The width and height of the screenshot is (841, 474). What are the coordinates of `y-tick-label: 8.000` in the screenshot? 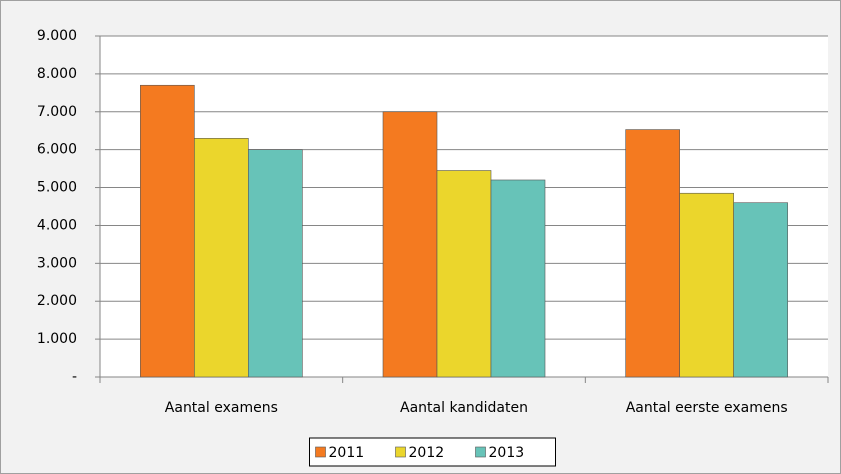 It's located at (57, 74).